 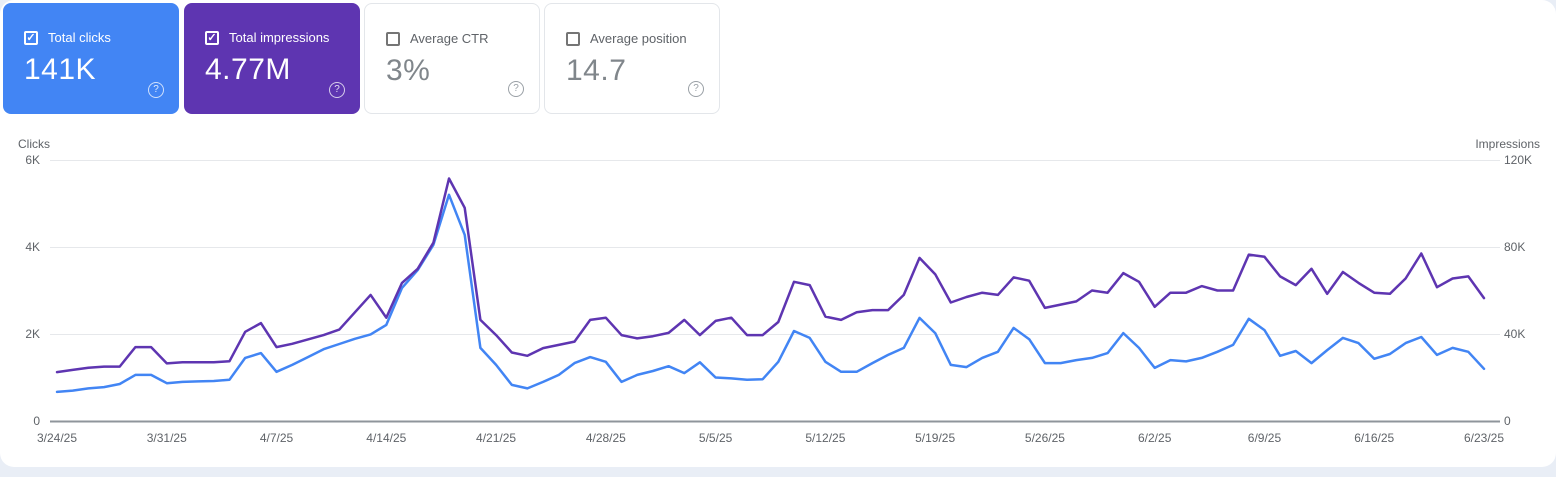 What do you see at coordinates (34, 144) in the screenshot?
I see `left-axis-title: Clicks` at bounding box center [34, 144].